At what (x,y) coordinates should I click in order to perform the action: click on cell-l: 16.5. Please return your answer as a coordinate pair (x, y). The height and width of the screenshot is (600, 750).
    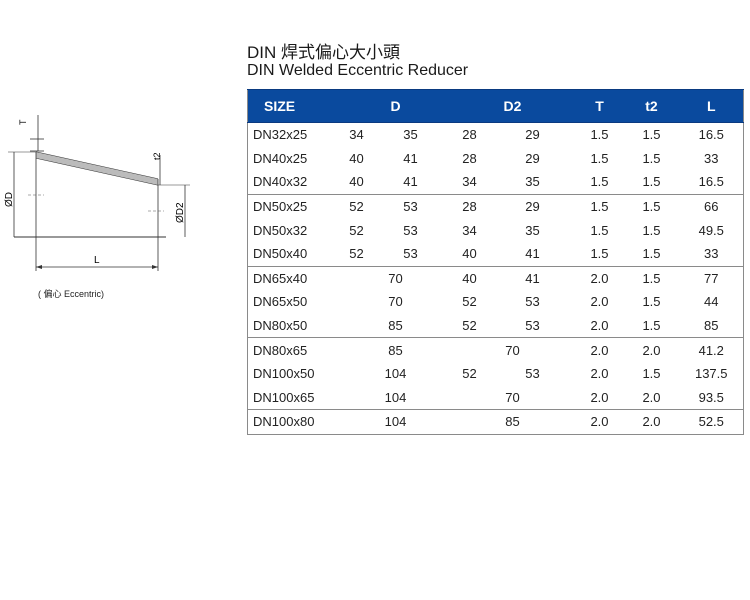
    Looking at the image, I should click on (711, 182).